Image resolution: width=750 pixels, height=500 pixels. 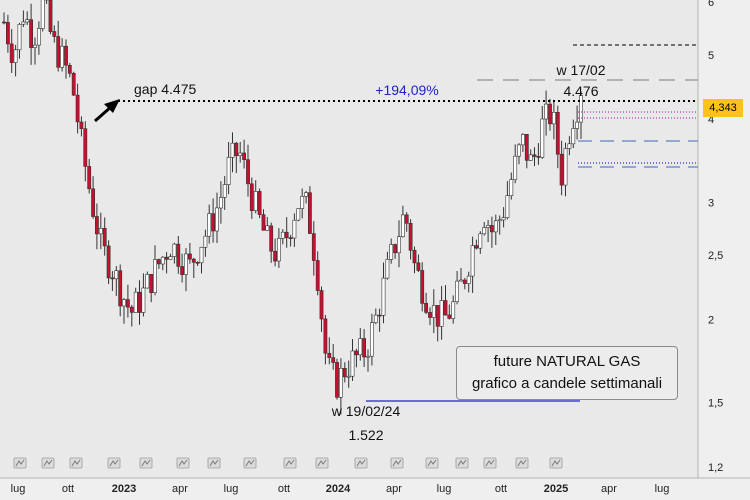 What do you see at coordinates (375, 489) in the screenshot?
I see `time-axis-background` at bounding box center [375, 489].